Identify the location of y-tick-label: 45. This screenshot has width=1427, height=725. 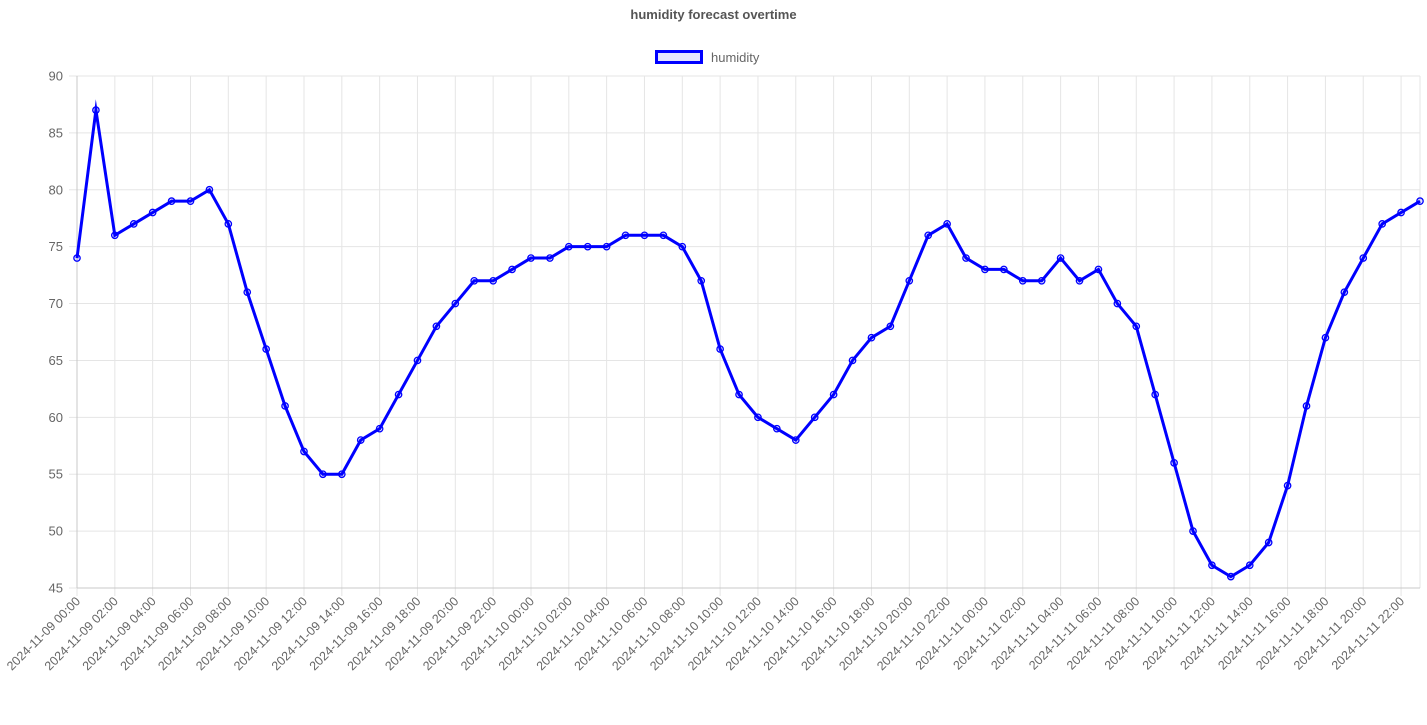
(56, 588).